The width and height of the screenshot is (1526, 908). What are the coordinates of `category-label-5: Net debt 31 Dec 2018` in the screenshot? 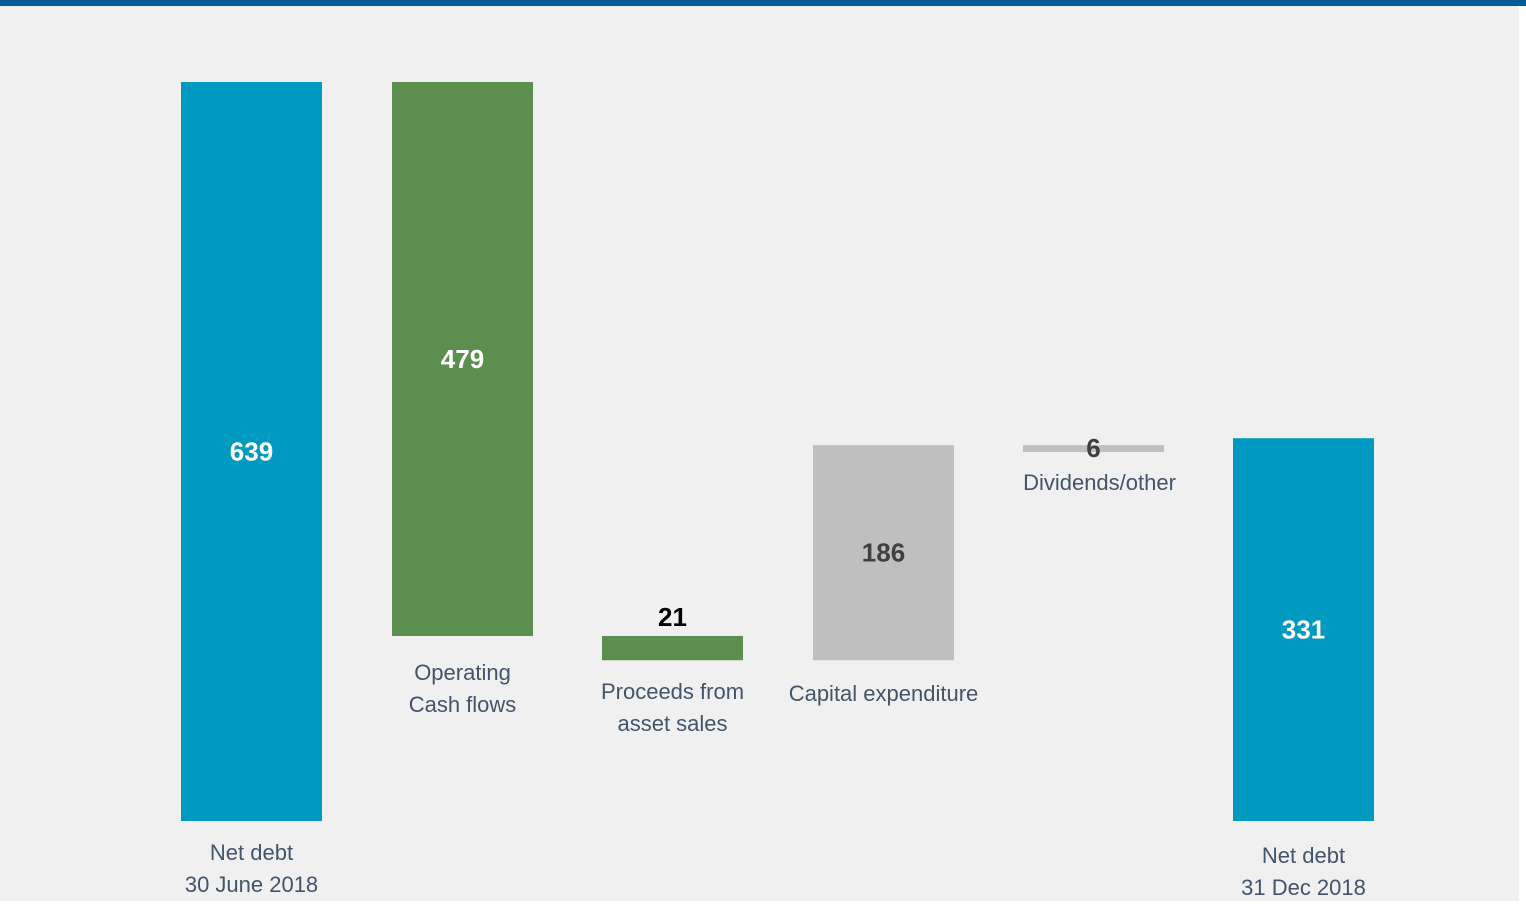 It's located at (1303, 871).